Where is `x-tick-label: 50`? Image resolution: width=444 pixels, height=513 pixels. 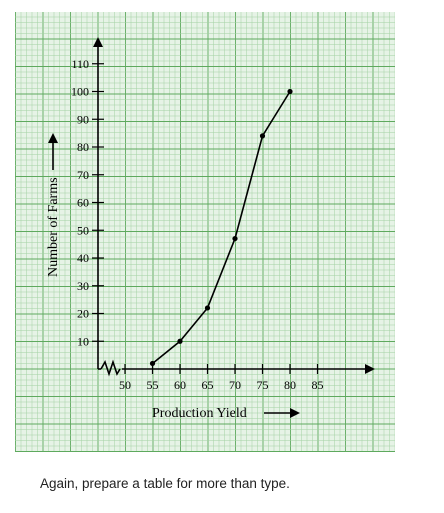
x-tick-label: 50 is located at coordinates (125, 385).